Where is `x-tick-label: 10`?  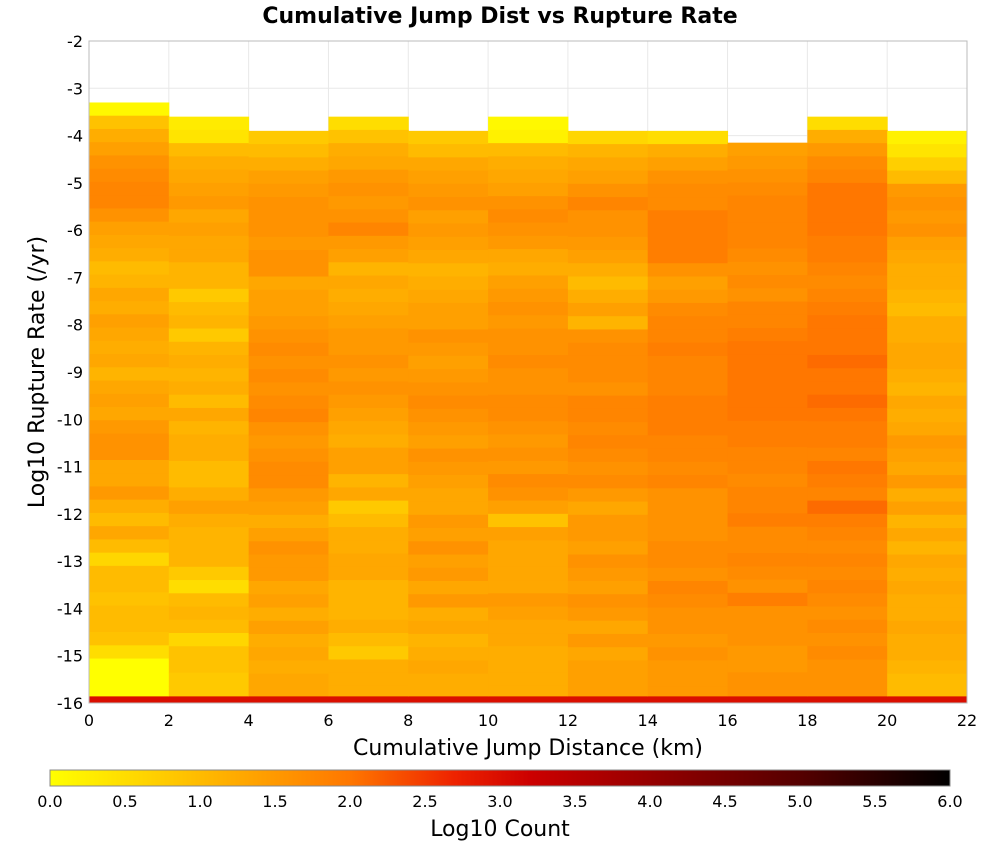
x-tick-label: 10 is located at coordinates (488, 720).